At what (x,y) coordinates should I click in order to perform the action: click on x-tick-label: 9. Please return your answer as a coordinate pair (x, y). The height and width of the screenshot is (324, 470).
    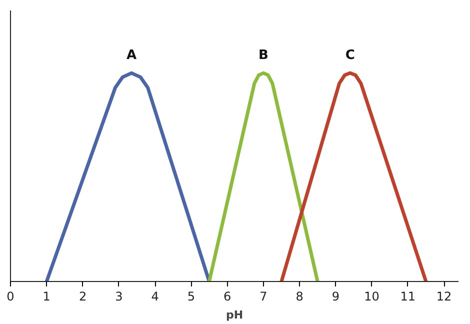
    Looking at the image, I should click on (336, 297).